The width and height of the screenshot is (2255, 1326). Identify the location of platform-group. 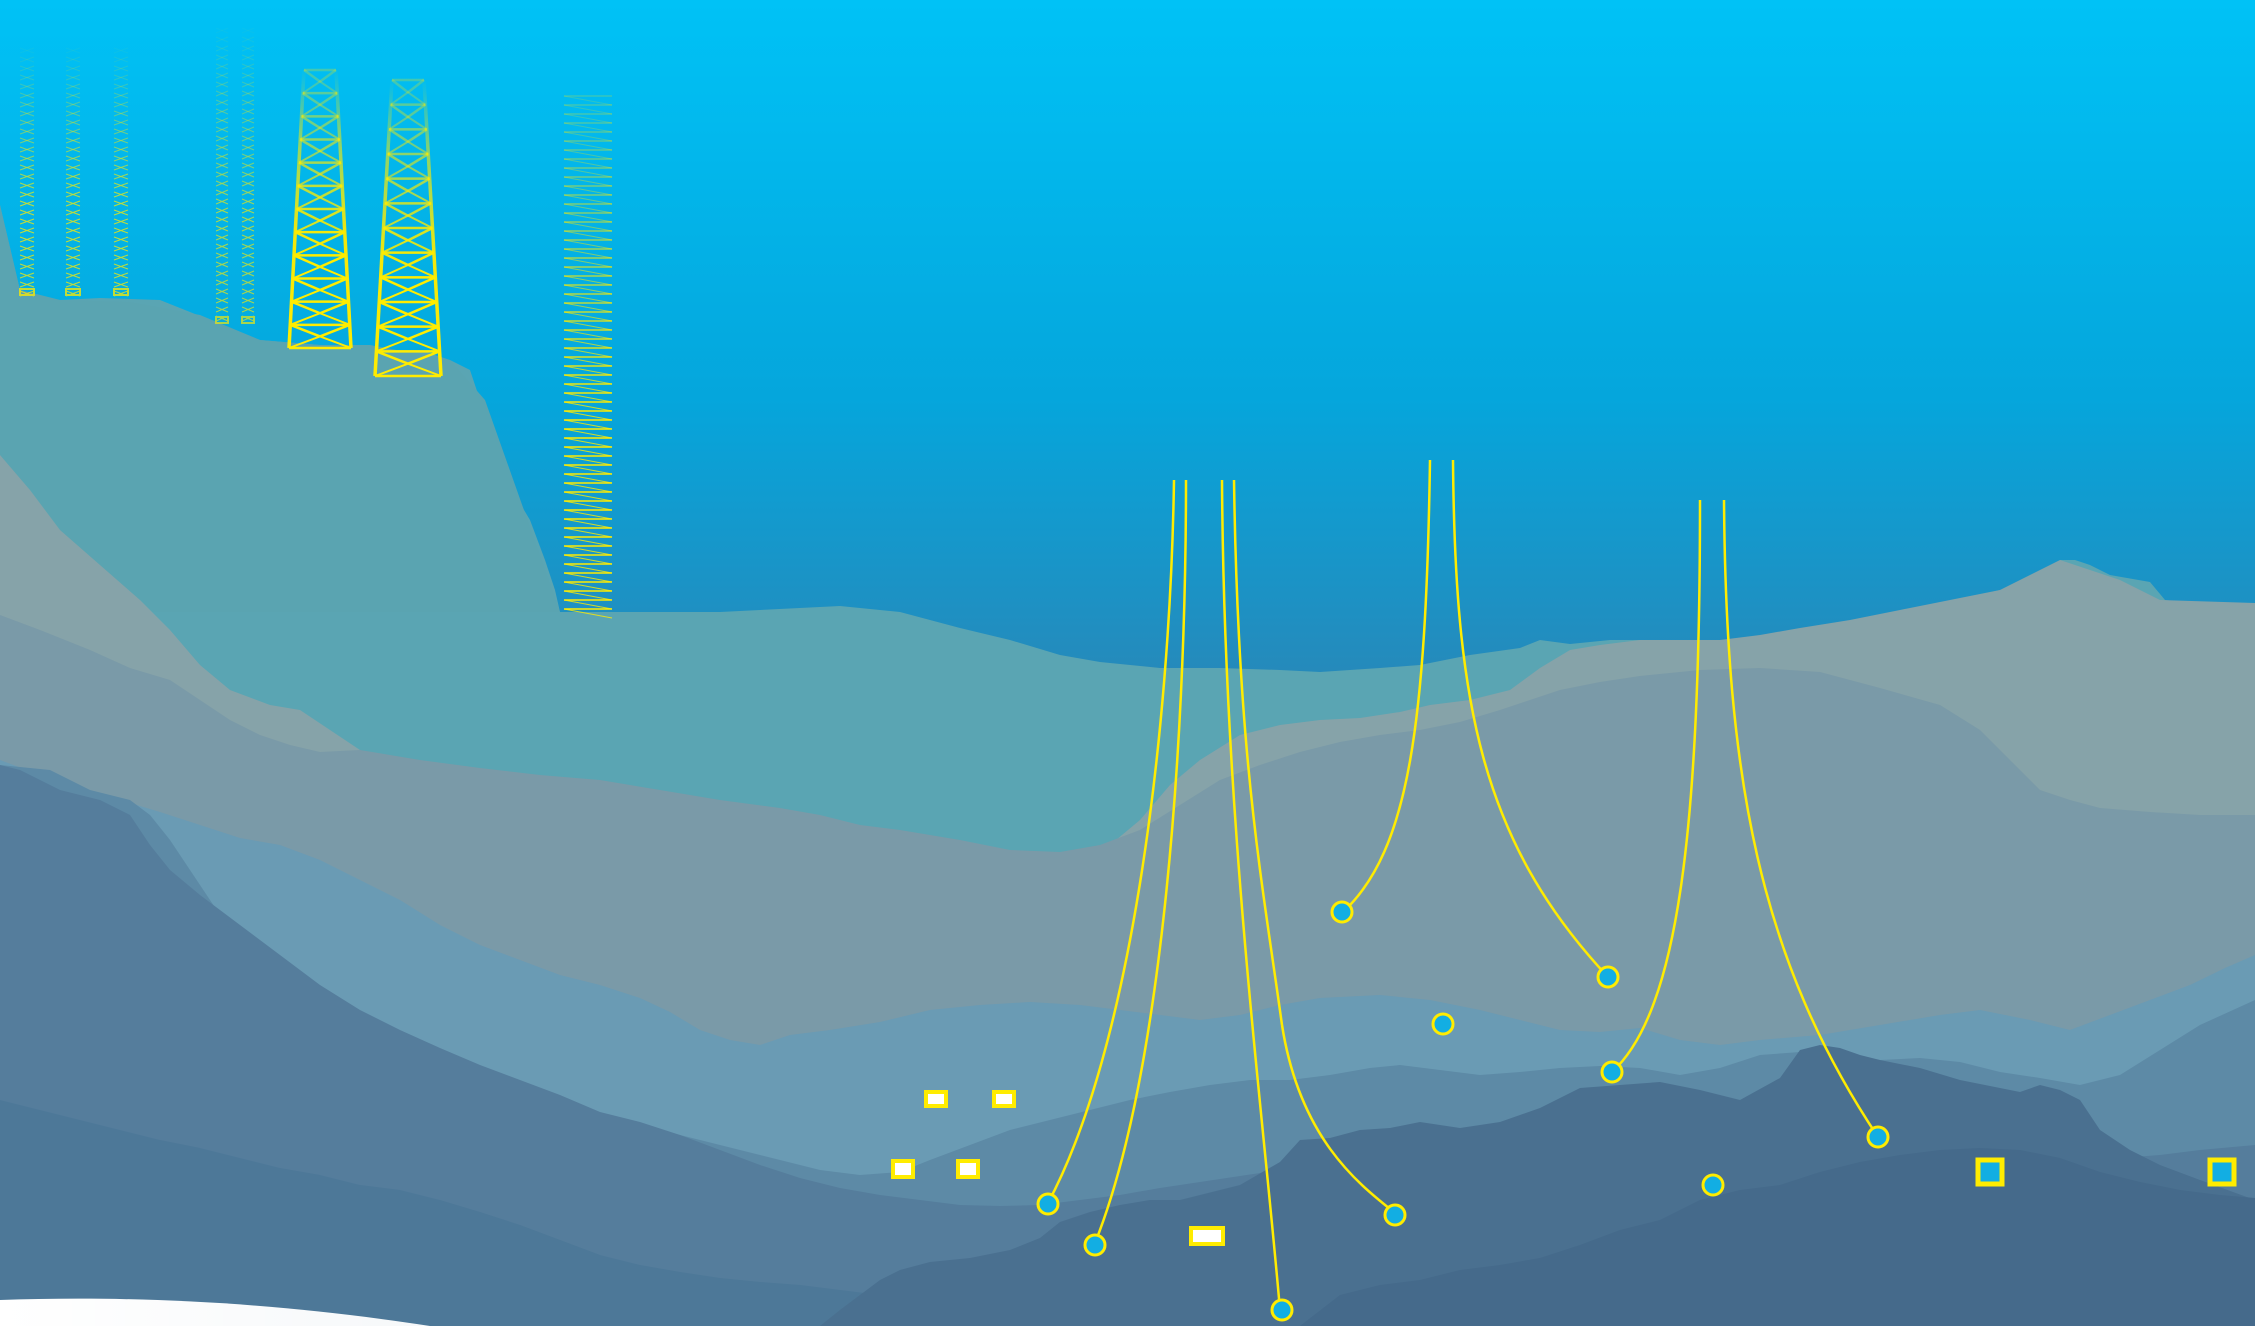
(316, 319).